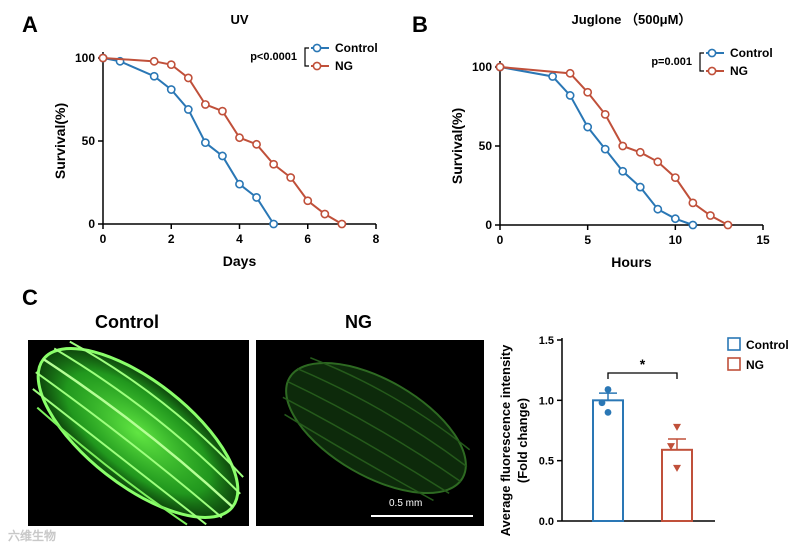  What do you see at coordinates (643, 364) in the screenshot?
I see `significance-label: *` at bounding box center [643, 364].